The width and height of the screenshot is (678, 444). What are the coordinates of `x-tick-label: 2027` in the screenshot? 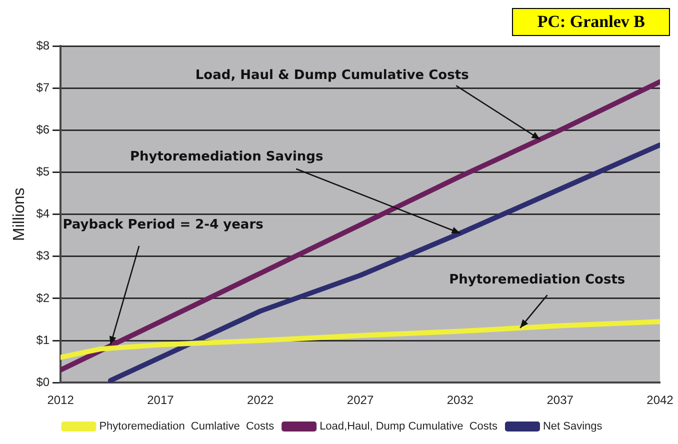 It's located at (360, 400).